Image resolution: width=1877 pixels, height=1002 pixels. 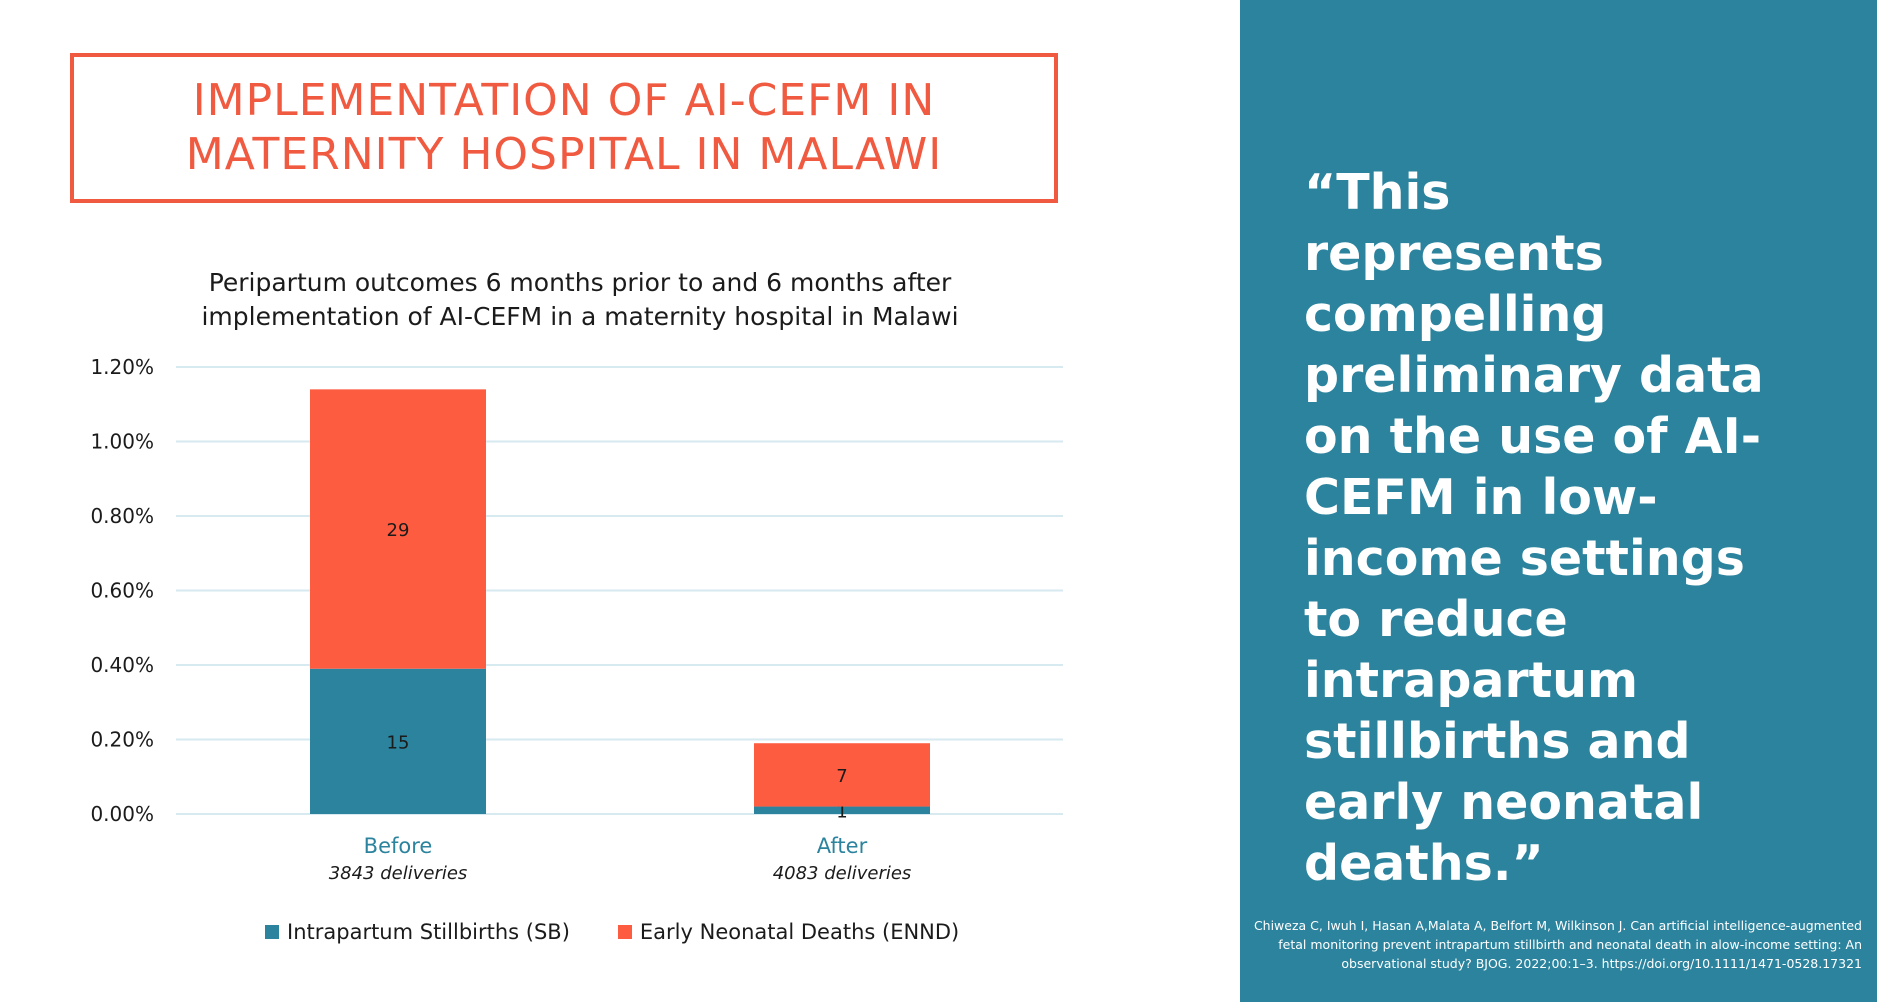 I want to click on y-tick-label: 0.80%, so click(x=122, y=516).